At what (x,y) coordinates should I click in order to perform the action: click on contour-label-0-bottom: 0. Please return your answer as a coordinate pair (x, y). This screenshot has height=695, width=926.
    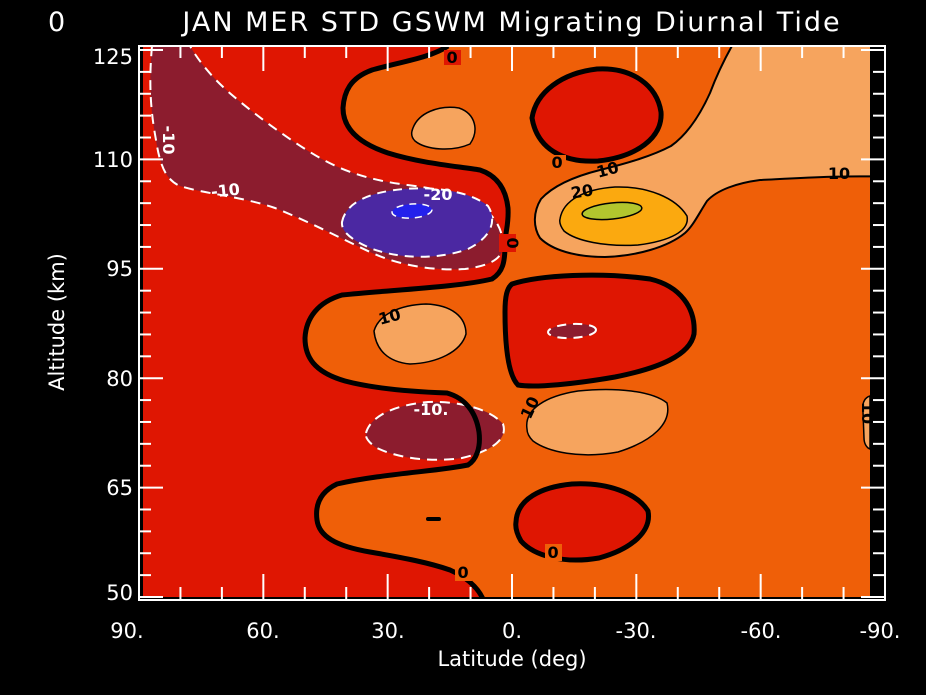
    Looking at the image, I should click on (462, 572).